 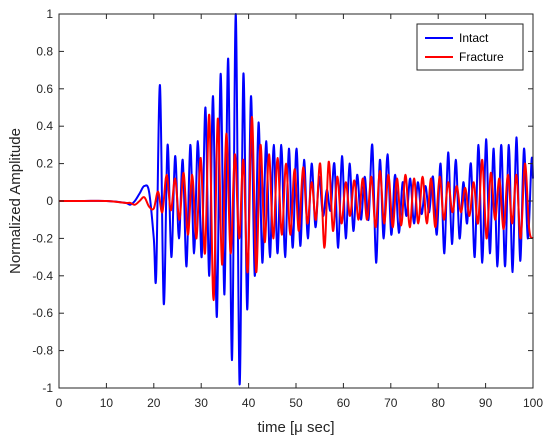 What do you see at coordinates (533, 403) in the screenshot?
I see `x-tick-label: 100` at bounding box center [533, 403].